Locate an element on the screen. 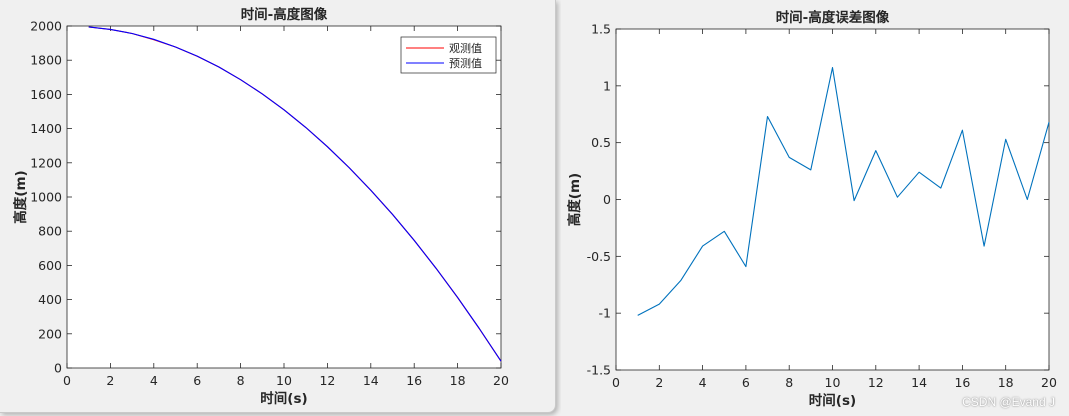 This screenshot has width=1069, height=416. y-tick-label: 600 is located at coordinates (50, 265).